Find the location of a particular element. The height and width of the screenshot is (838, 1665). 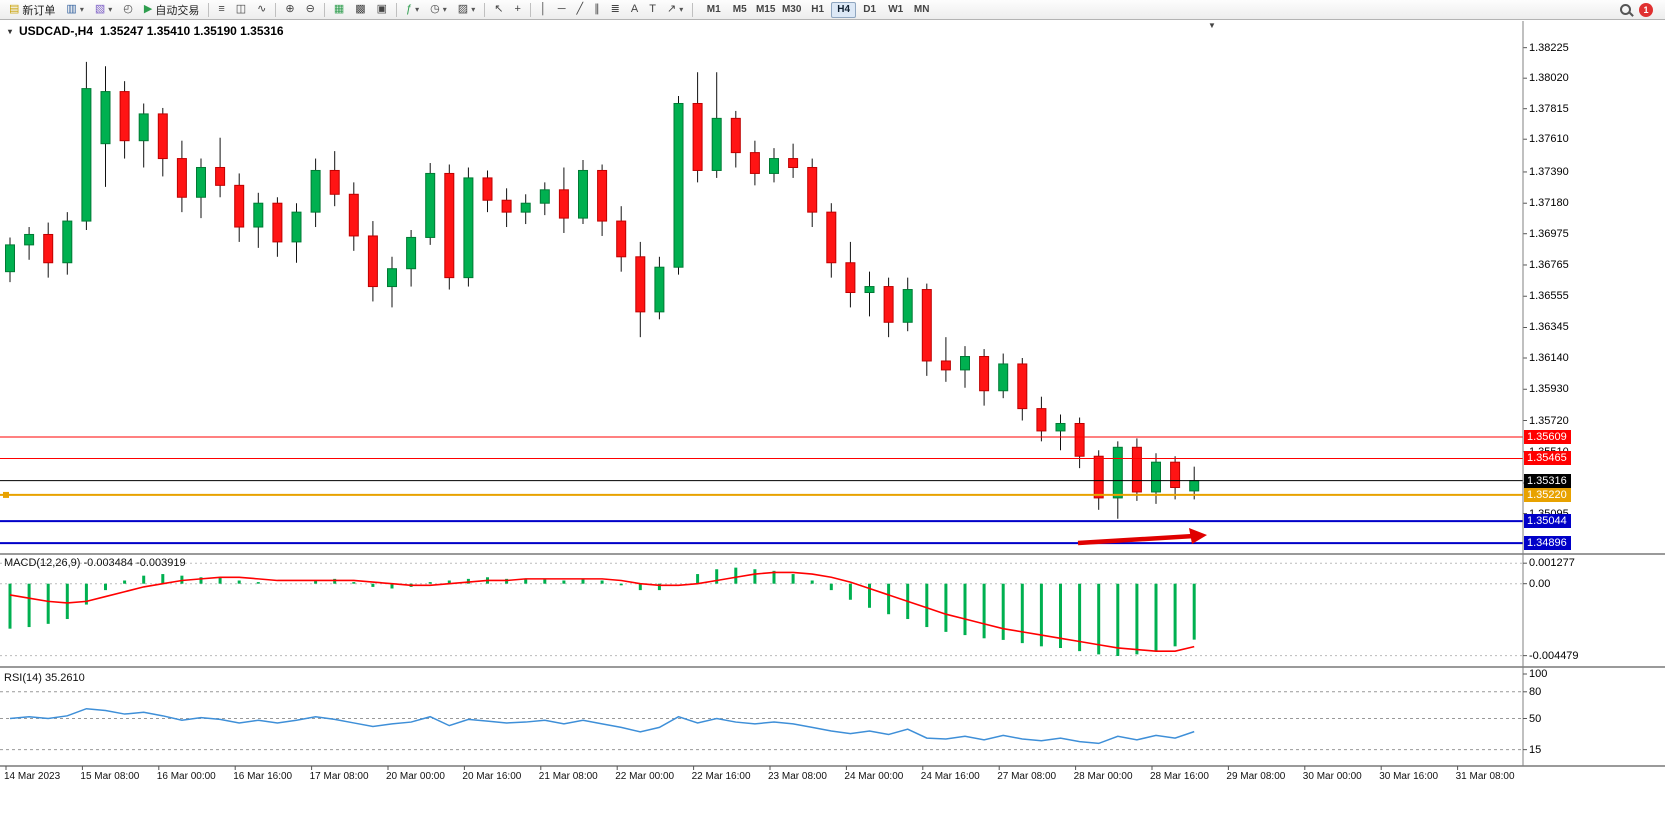

price-axis-label: 1.36975 is located at coordinates (1549, 233).